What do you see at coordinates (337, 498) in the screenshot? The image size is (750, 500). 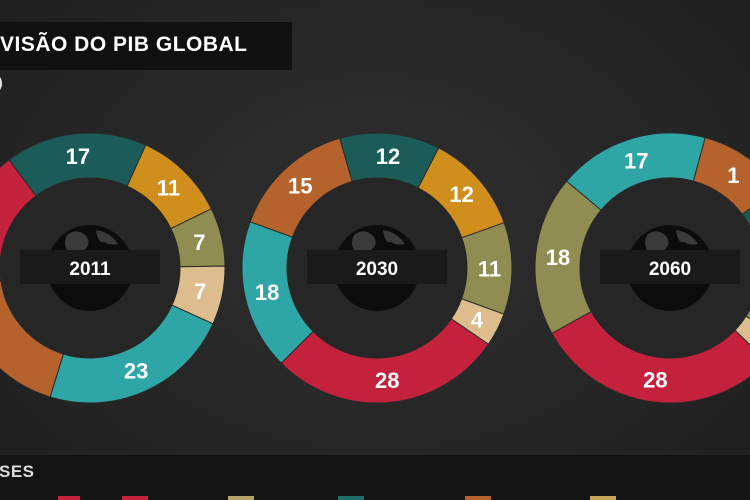 I see `legend-swatches` at bounding box center [337, 498].